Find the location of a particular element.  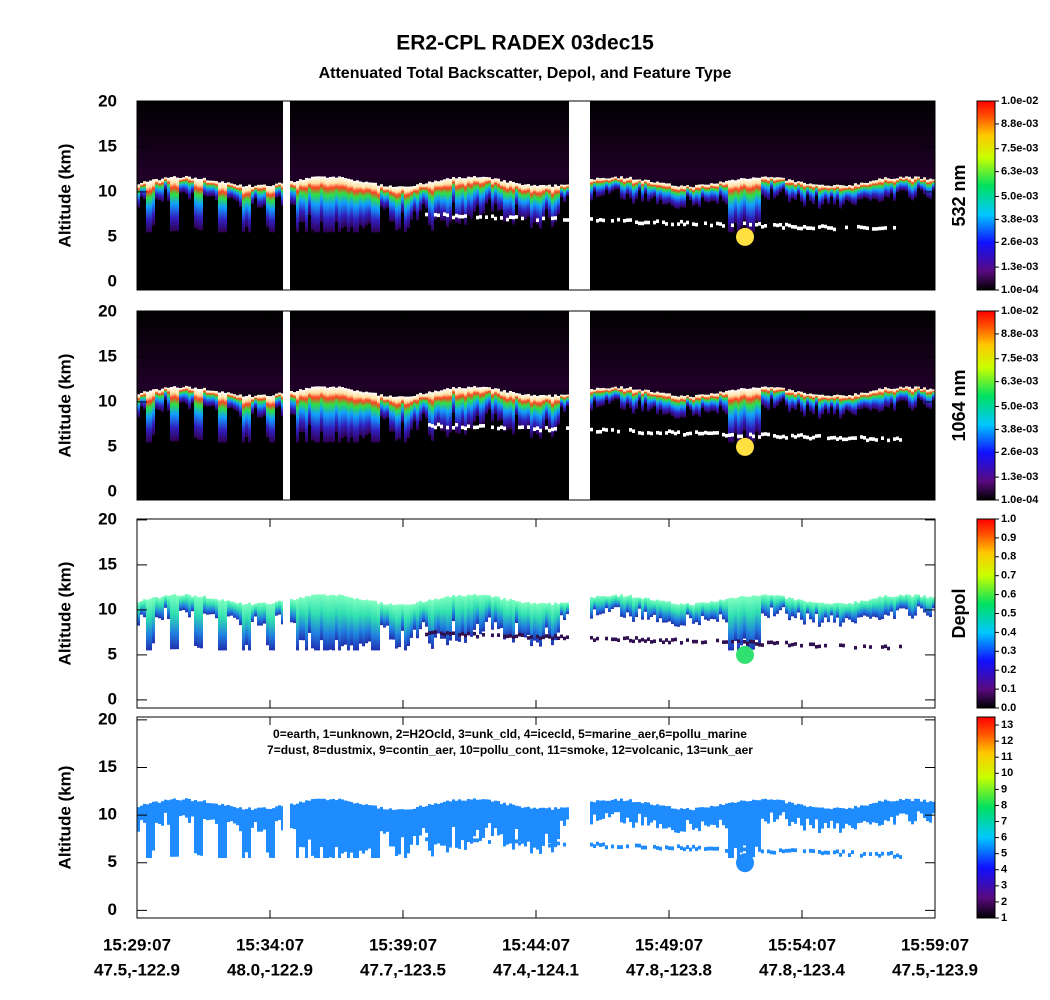

y-axis-label: Altitude (km) is located at coordinates (64, 196).